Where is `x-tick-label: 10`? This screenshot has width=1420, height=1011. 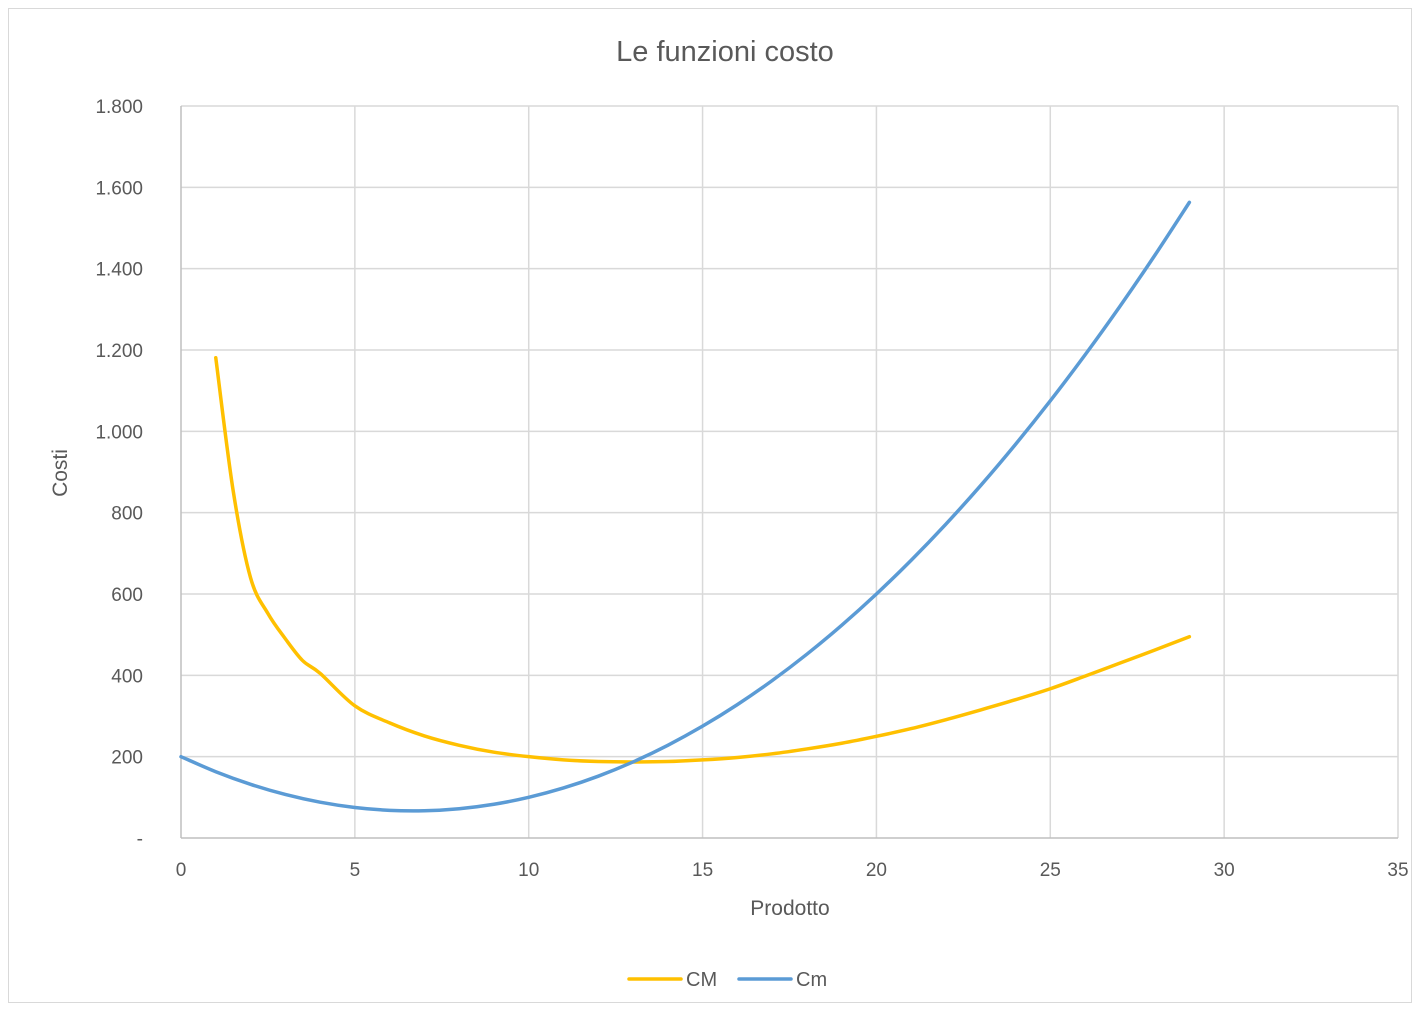 x-tick-label: 10 is located at coordinates (528, 870).